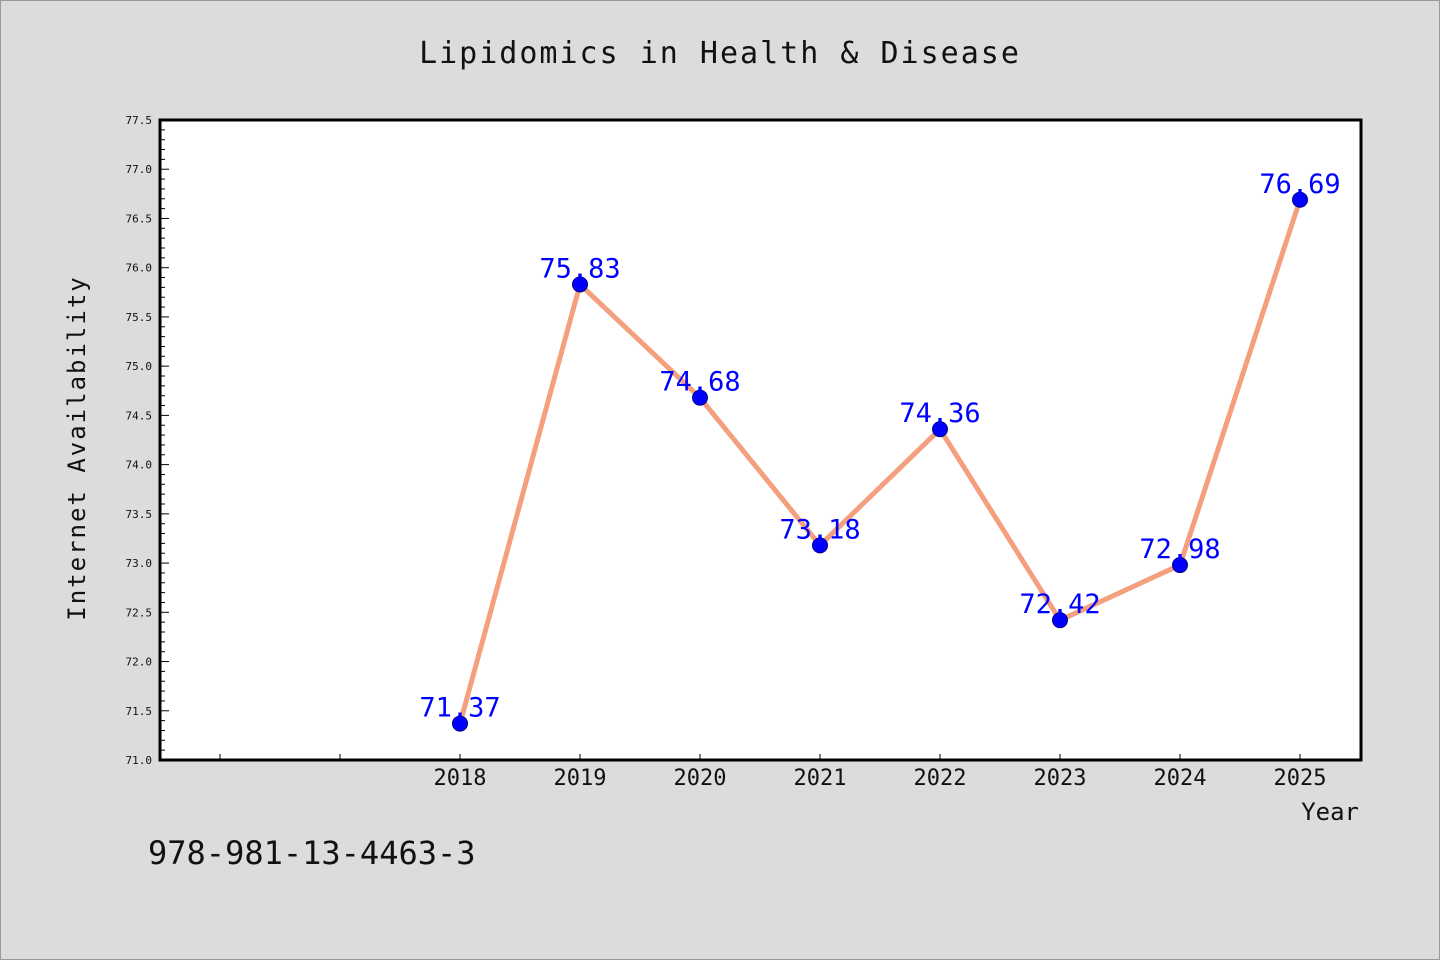 The image size is (1440, 960). I want to click on y-tick-label: 74.5, so click(139, 415).